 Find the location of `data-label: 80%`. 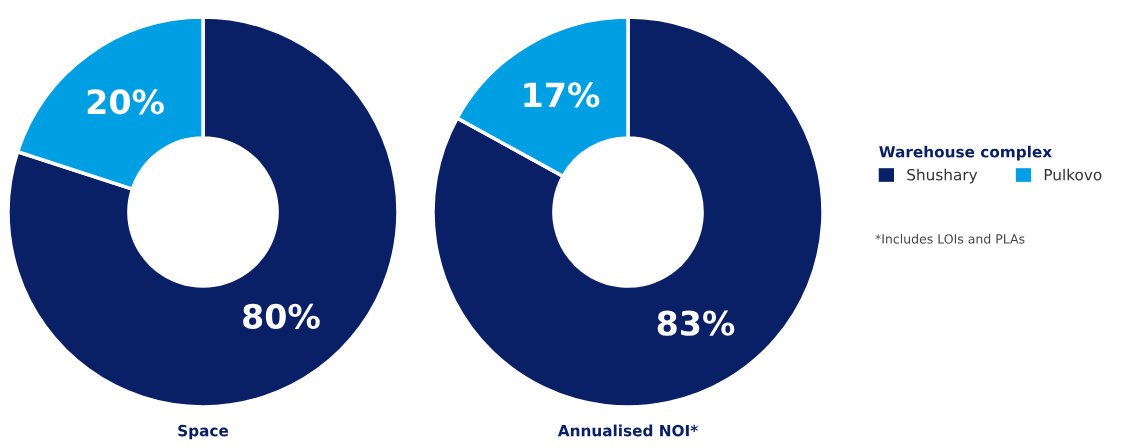

data-label: 80% is located at coordinates (281, 316).